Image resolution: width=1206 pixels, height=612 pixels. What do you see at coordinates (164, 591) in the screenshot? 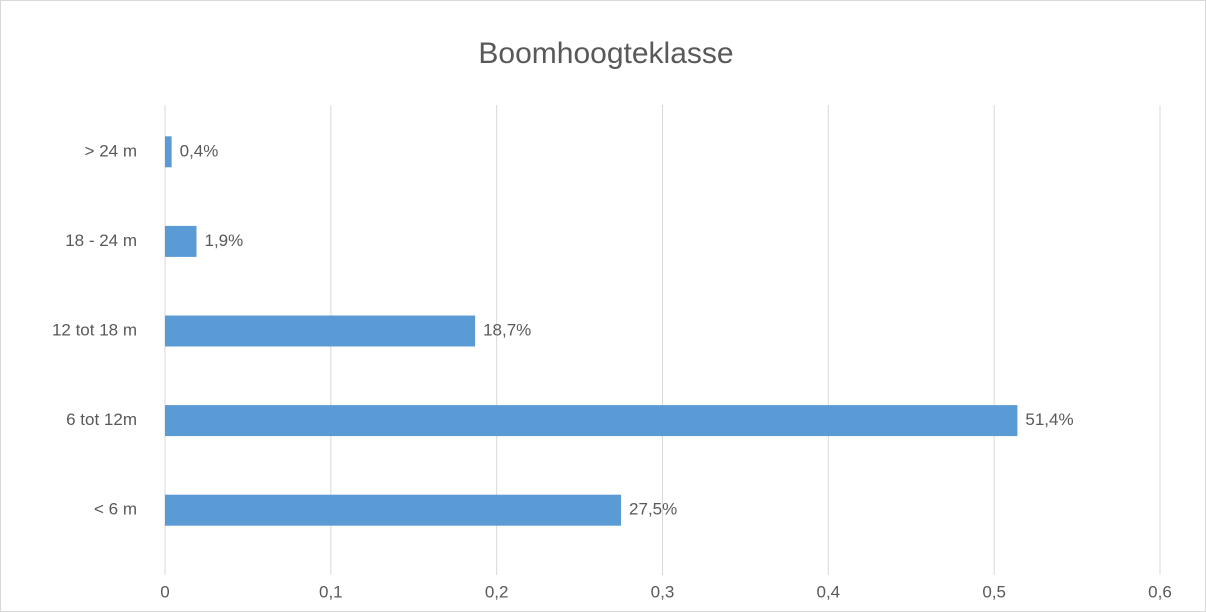
I see `x-tick-label: 0` at bounding box center [164, 591].